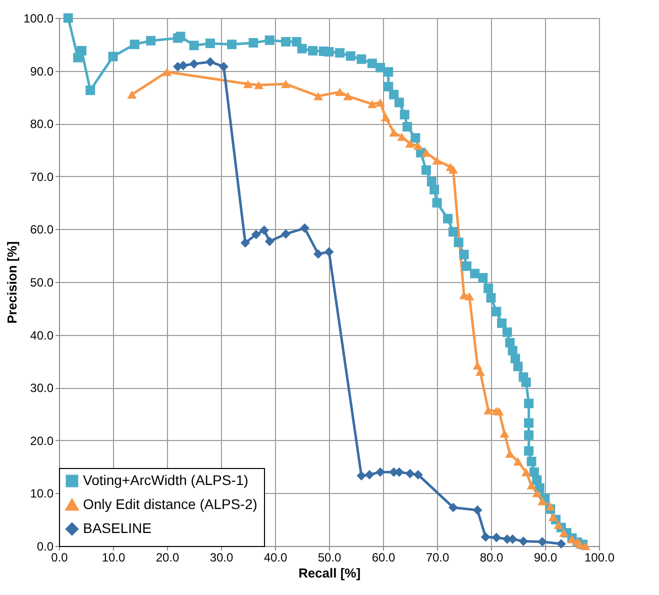  I want to click on y-tick-label: 50.0, so click(42, 283).